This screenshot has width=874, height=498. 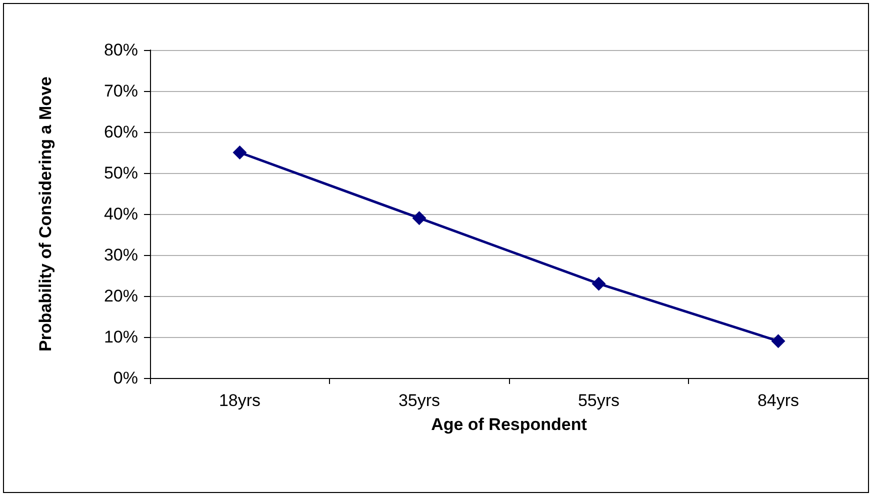 What do you see at coordinates (239, 400) in the screenshot?
I see `x-tick-label: 18yrs` at bounding box center [239, 400].